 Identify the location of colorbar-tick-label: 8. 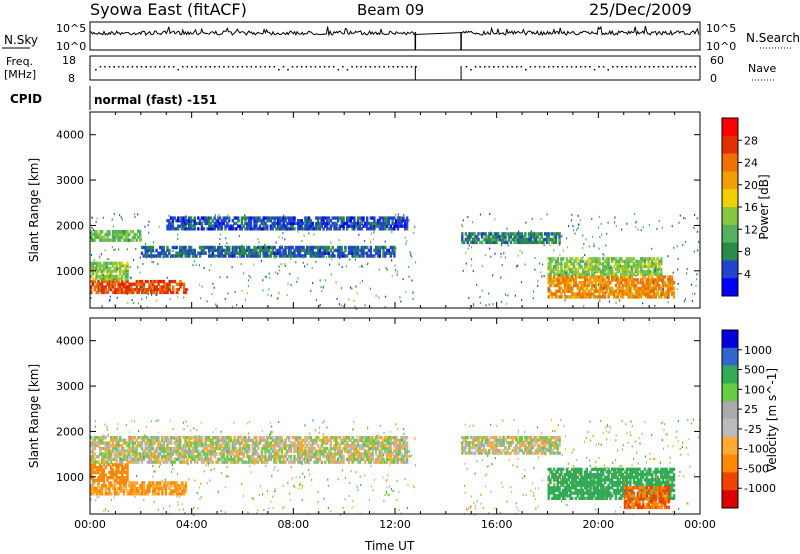
(747, 252).